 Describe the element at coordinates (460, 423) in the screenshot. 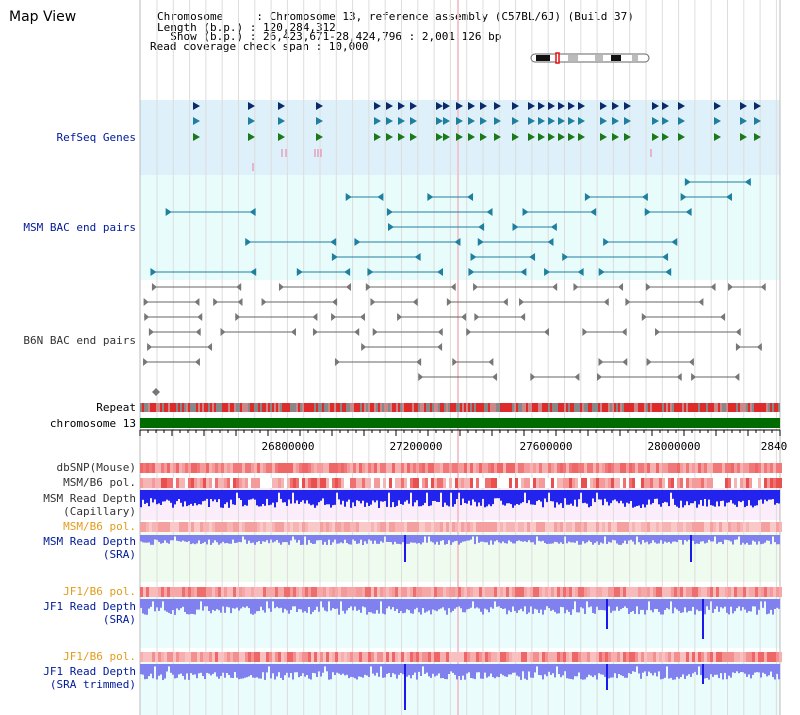

I see `chromosome-bar` at that location.